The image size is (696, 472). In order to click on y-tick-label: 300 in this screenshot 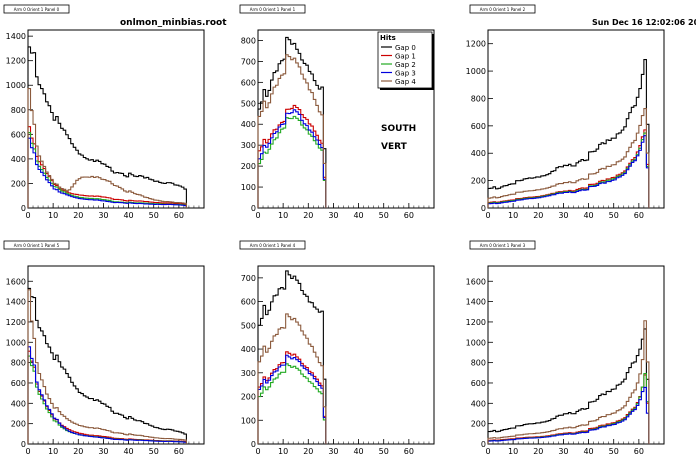, I will do `click(248, 373)`.